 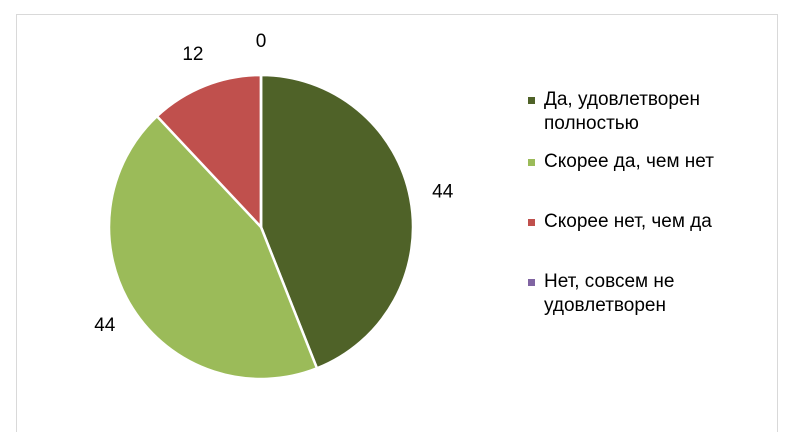 I want to click on legend-item: Да, удовлетворен полностью, so click(x=653, y=112).